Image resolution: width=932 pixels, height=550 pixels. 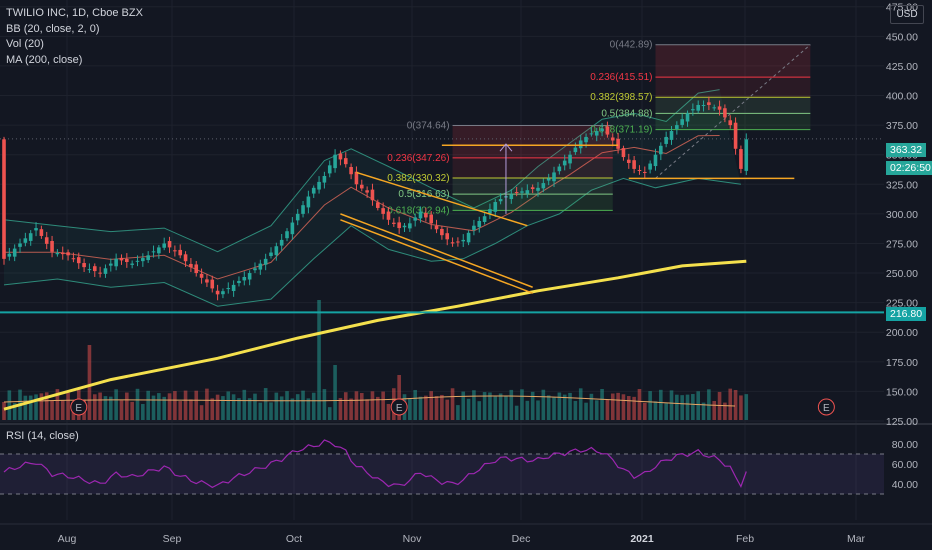 What do you see at coordinates (907, 14) in the screenshot?
I see `currency-button: USD` at bounding box center [907, 14].